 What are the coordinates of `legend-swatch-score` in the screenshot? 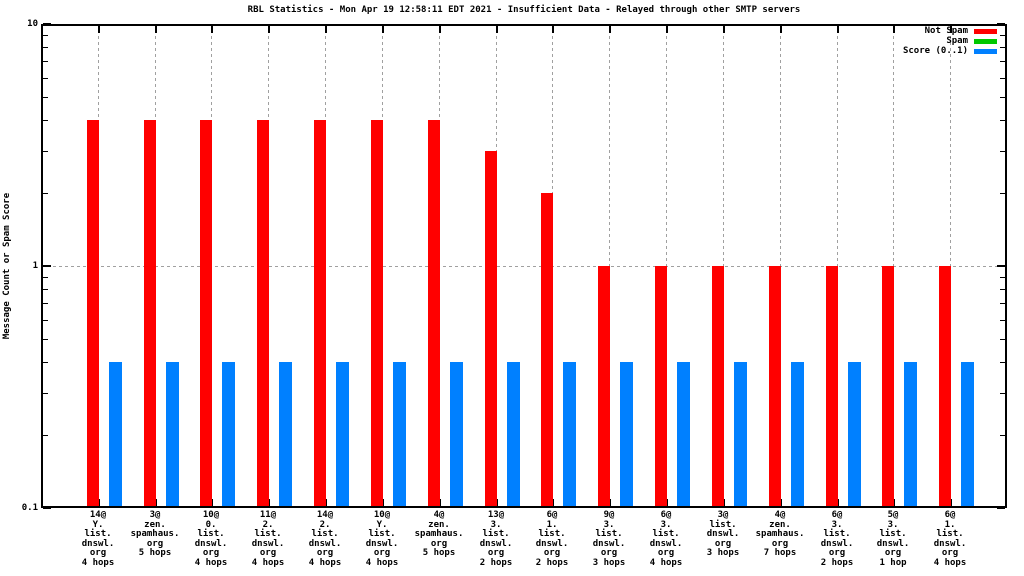 It's located at (985, 51).